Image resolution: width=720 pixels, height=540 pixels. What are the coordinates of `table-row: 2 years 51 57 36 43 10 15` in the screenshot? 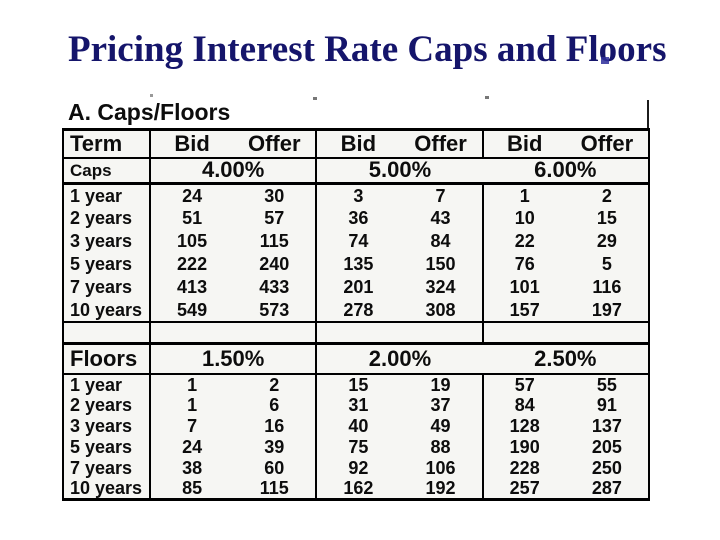 It's located at (356, 218).